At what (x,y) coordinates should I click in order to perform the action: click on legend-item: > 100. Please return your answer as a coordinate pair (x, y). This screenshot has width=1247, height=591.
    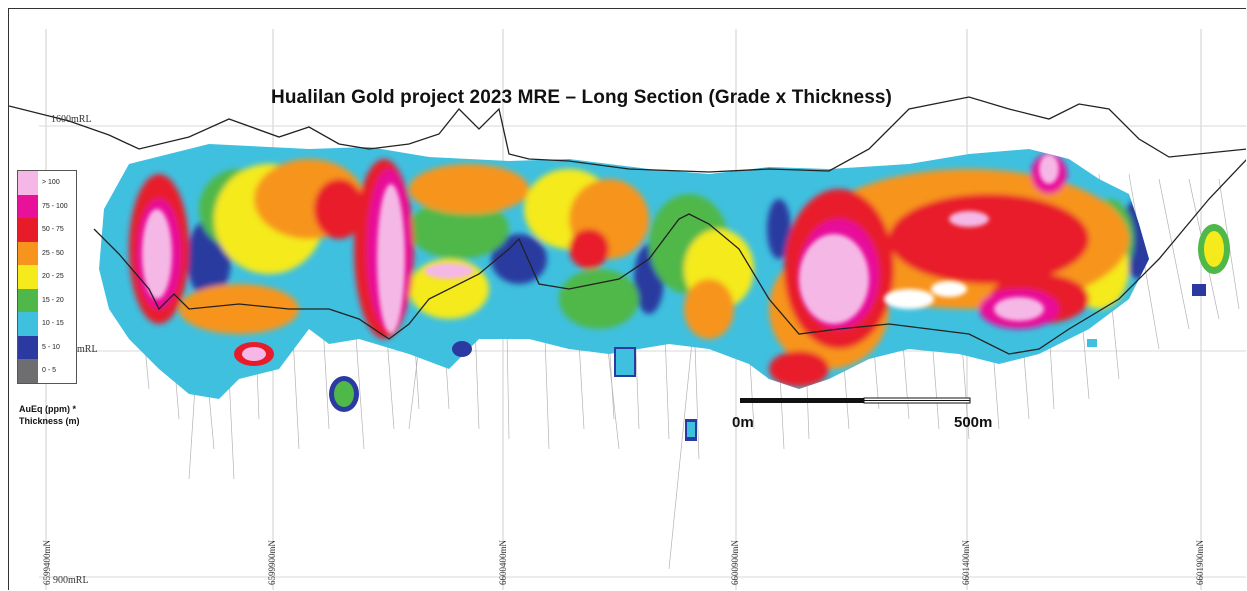
    Looking at the image, I should click on (47, 183).